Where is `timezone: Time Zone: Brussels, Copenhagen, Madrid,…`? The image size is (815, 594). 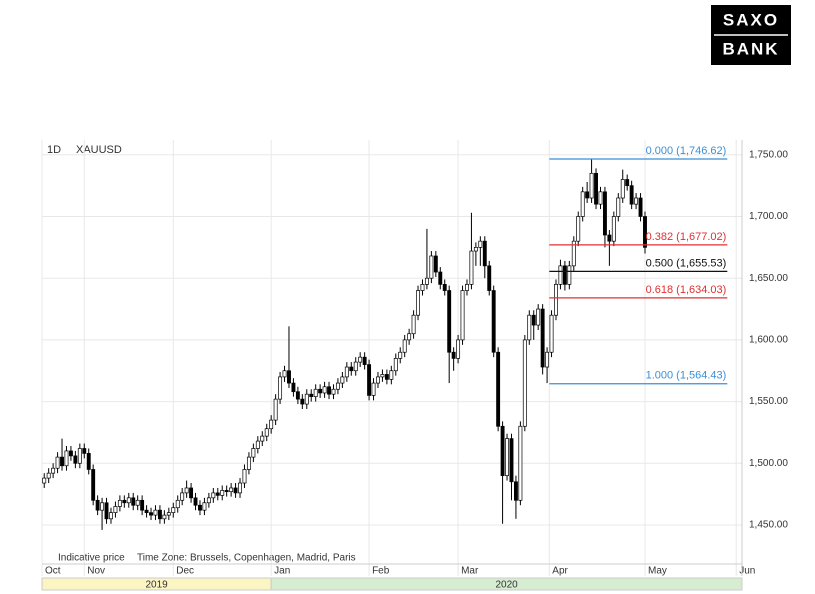
timezone: Time Zone: Brussels, Copenhagen, Madrid,… is located at coordinates (246, 558).